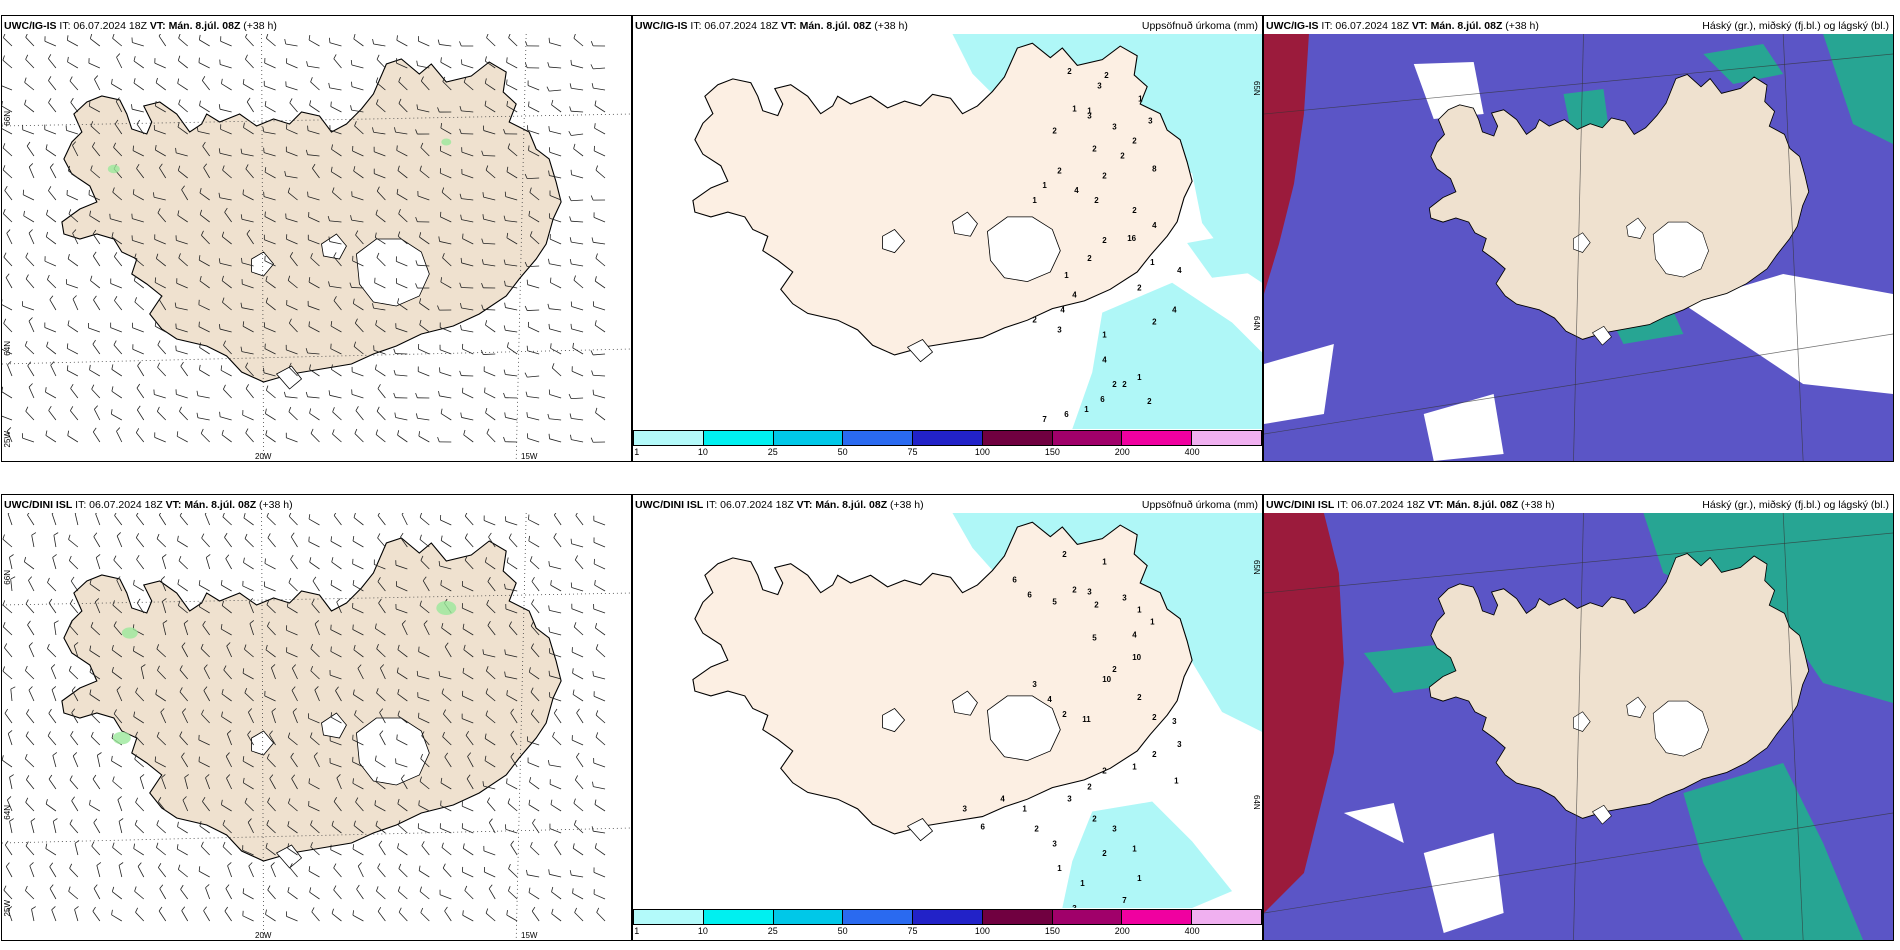  Describe the element at coordinates (1062, 310) in the screenshot. I see `precip-value: 4` at that location.